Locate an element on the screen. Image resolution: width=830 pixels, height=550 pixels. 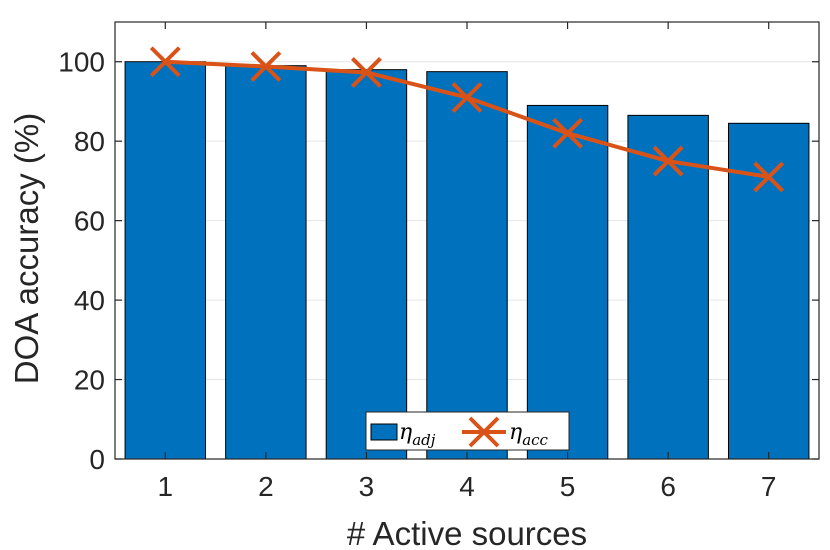
y-axis-title: DOA accuracy (%) is located at coordinates (26, 248).